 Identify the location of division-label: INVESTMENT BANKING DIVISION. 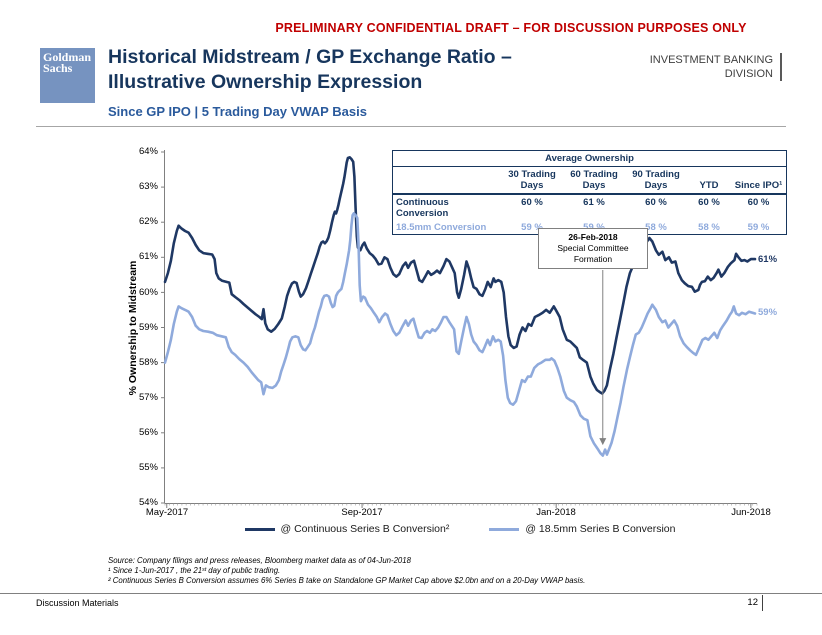
(716, 67).